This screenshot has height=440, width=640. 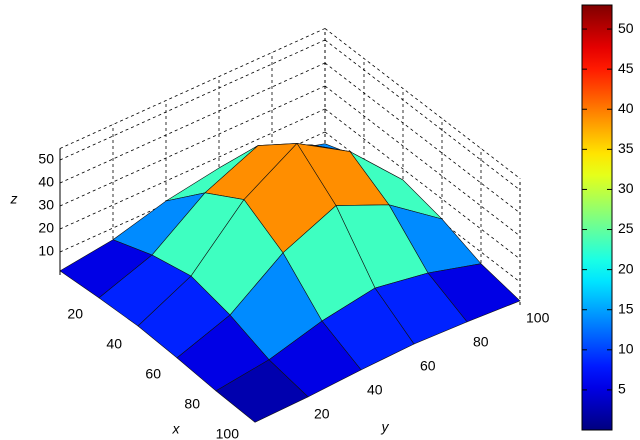 I want to click on colorbar-tick-label: 30, so click(x=626, y=188).